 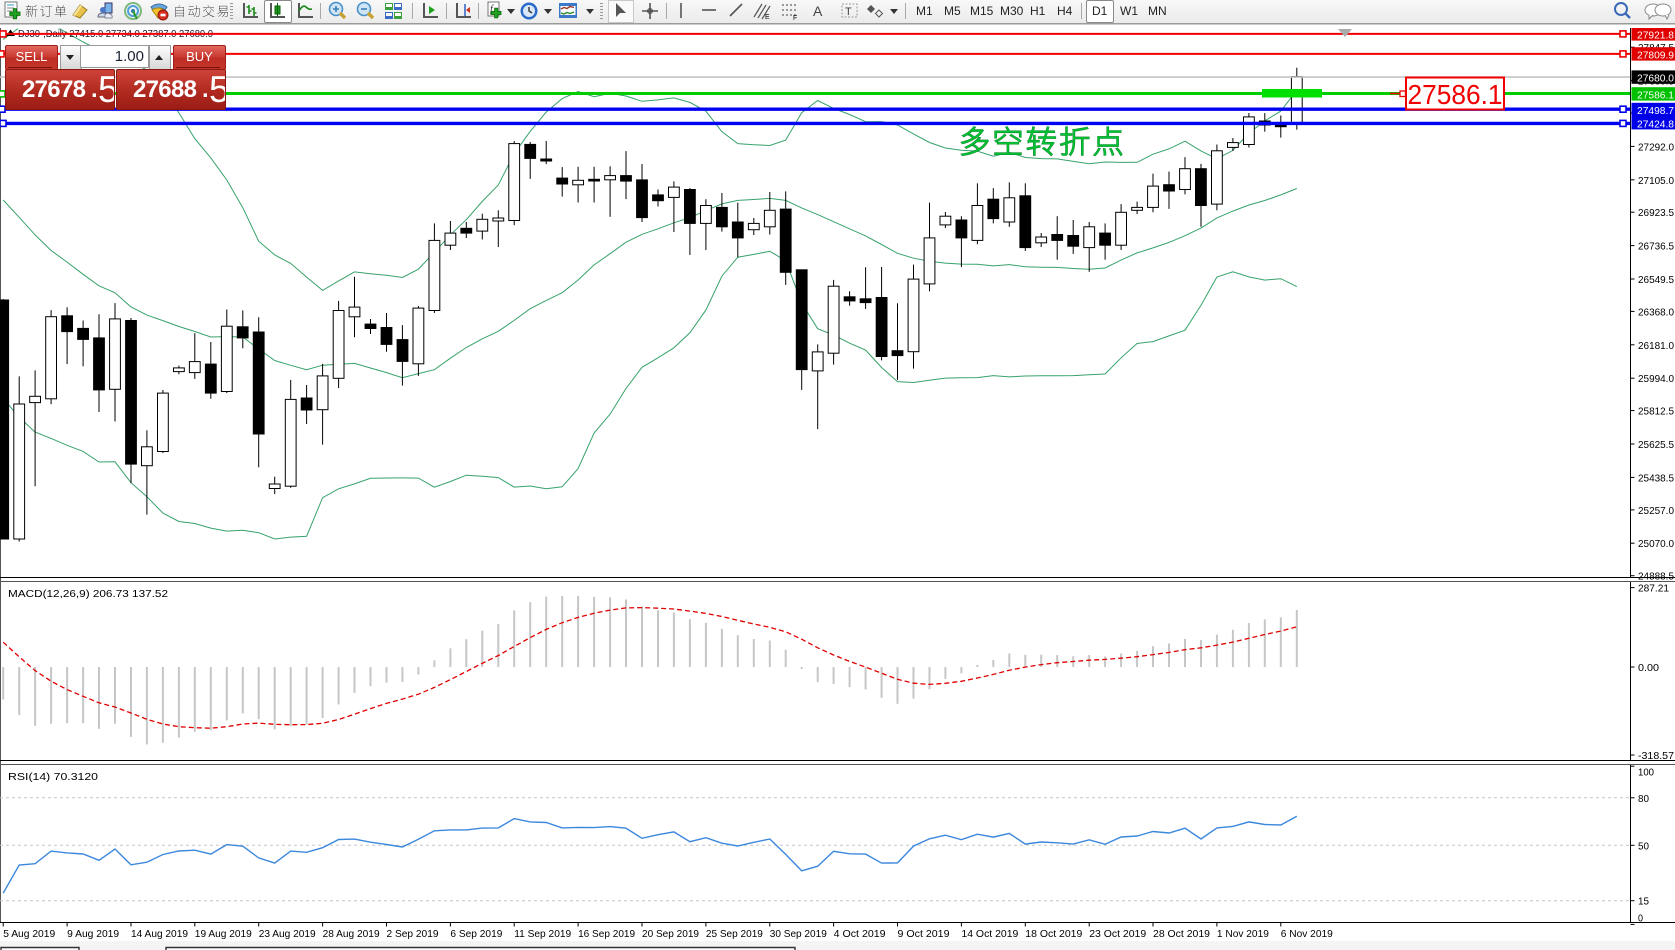 What do you see at coordinates (1656, 213) in the screenshot?
I see `svg-text: 26923.5` at bounding box center [1656, 213].